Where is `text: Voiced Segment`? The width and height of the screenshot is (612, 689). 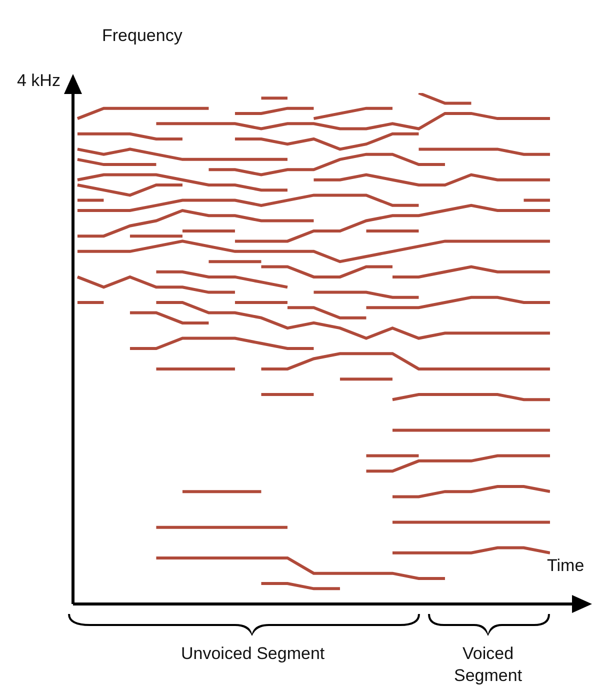 text: Voiced Segment is located at coordinates (488, 665).